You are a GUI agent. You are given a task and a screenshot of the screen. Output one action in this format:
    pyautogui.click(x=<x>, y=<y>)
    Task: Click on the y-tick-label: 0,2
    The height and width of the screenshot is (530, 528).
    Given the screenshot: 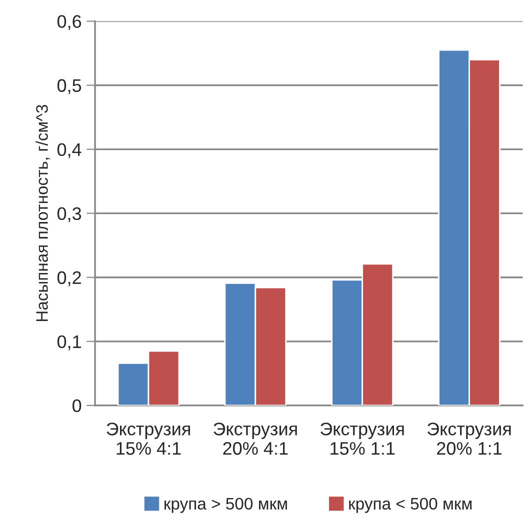 What is the action you would take?
    pyautogui.click(x=69, y=278)
    